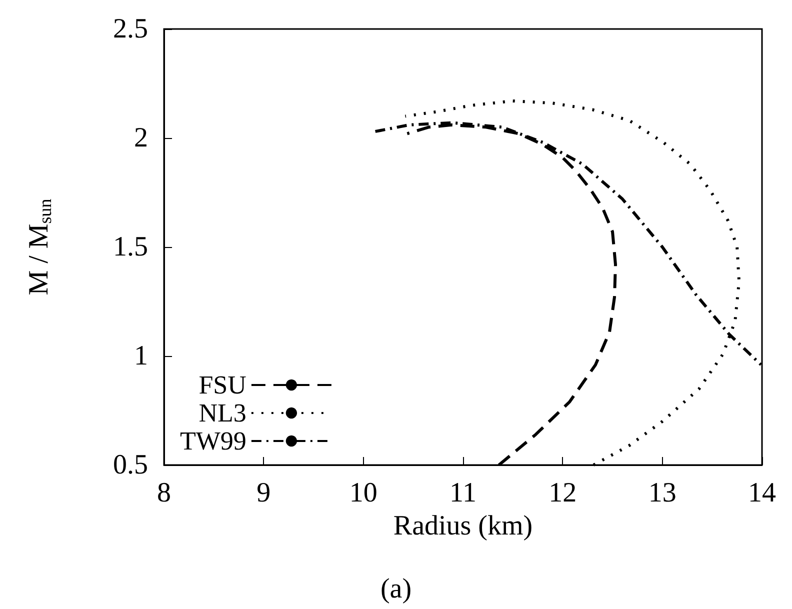 This screenshot has width=792, height=609. What do you see at coordinates (762, 493) in the screenshot?
I see `x-tick-label: 14` at bounding box center [762, 493].